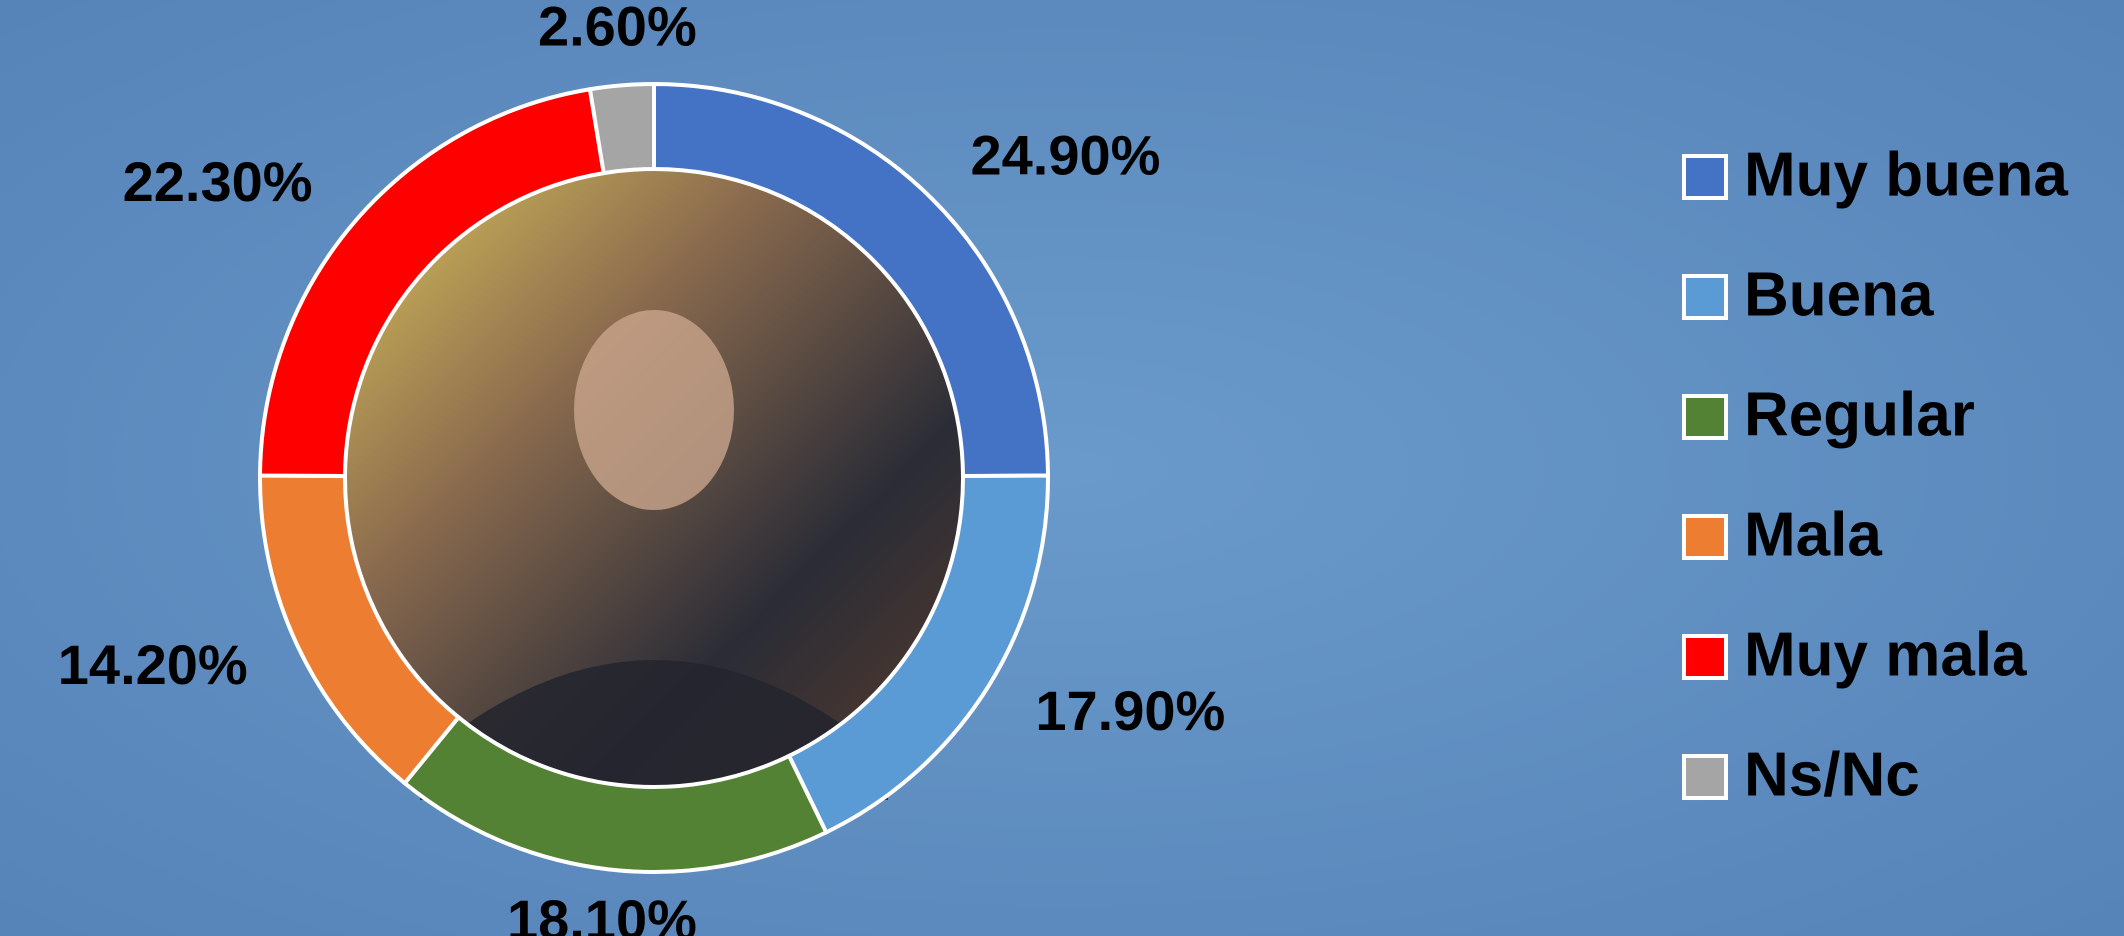  Describe the element at coordinates (617, 28) in the screenshot. I see `data-label: 2.60%` at that location.